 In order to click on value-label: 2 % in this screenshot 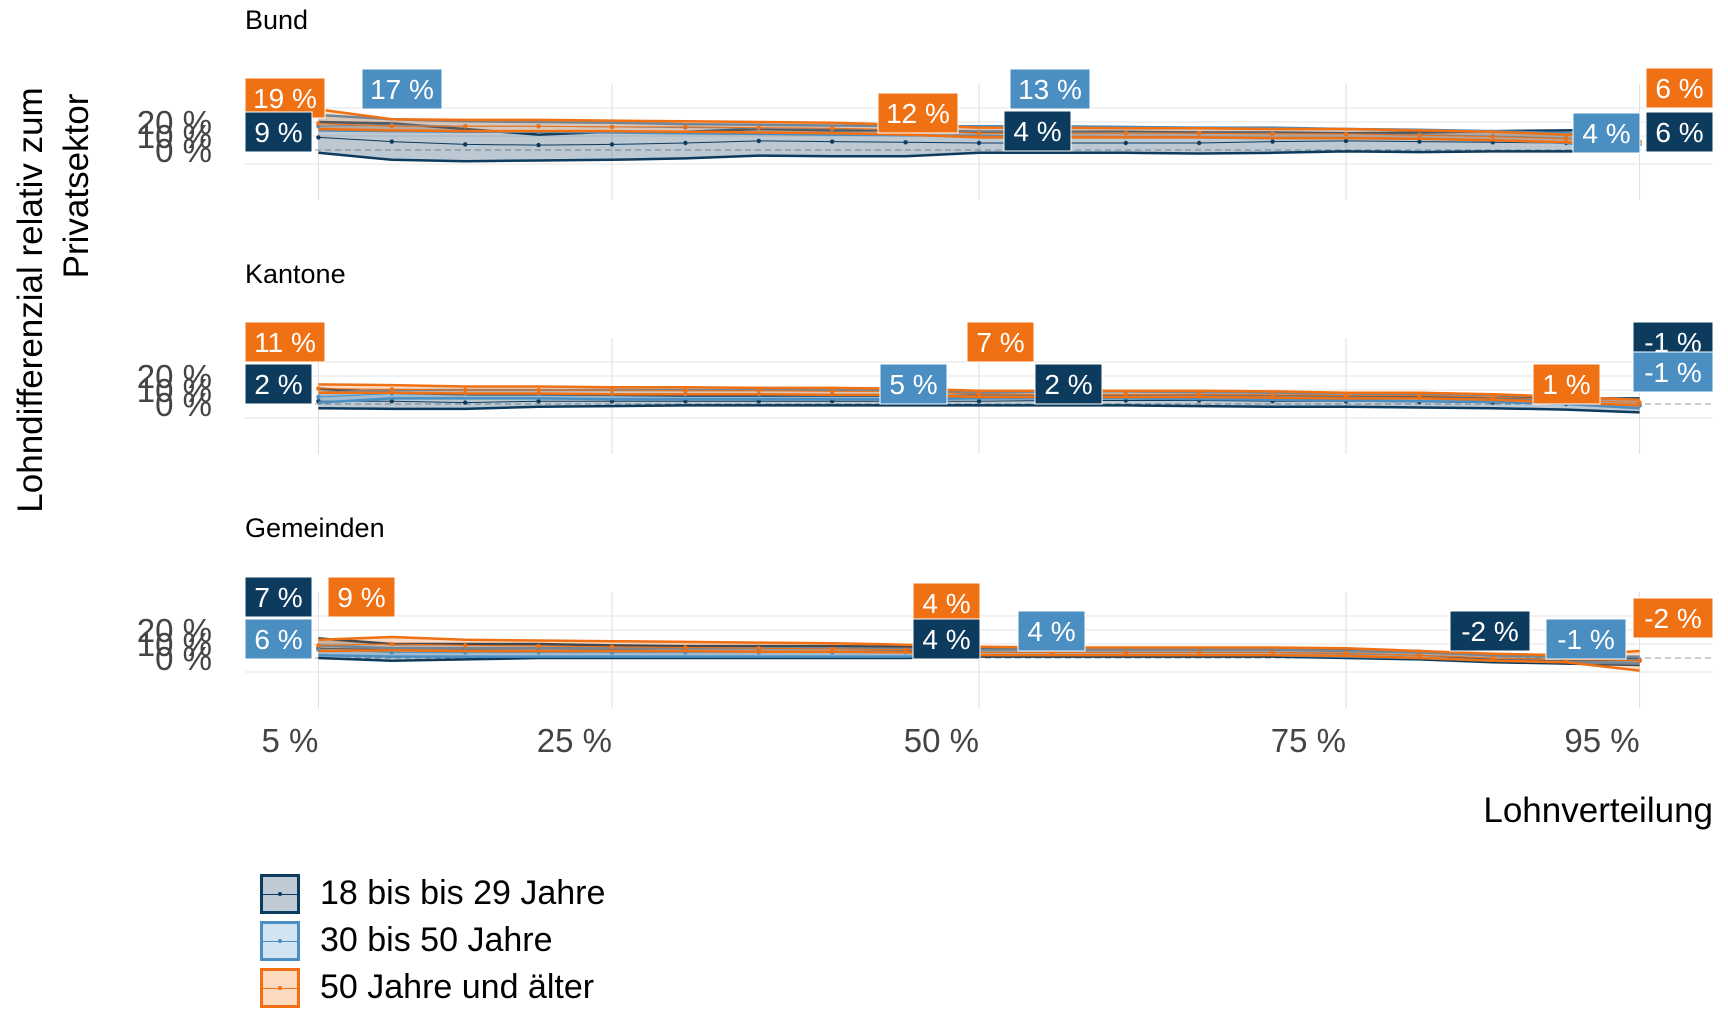, I will do `click(1068, 384)`.